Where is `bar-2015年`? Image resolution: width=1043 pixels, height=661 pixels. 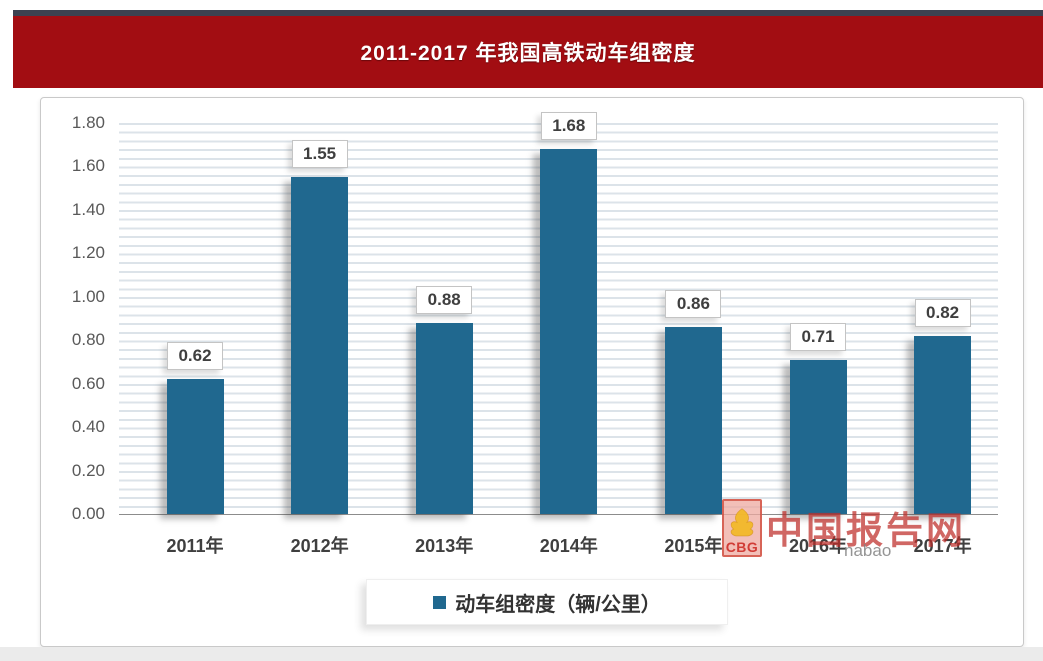
bar-2015年 is located at coordinates (693, 420).